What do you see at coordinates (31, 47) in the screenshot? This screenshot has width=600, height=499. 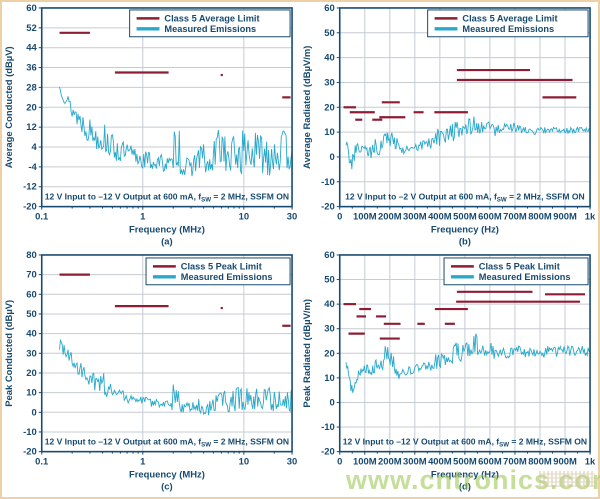 I see `y-tick-label: 44` at bounding box center [31, 47].